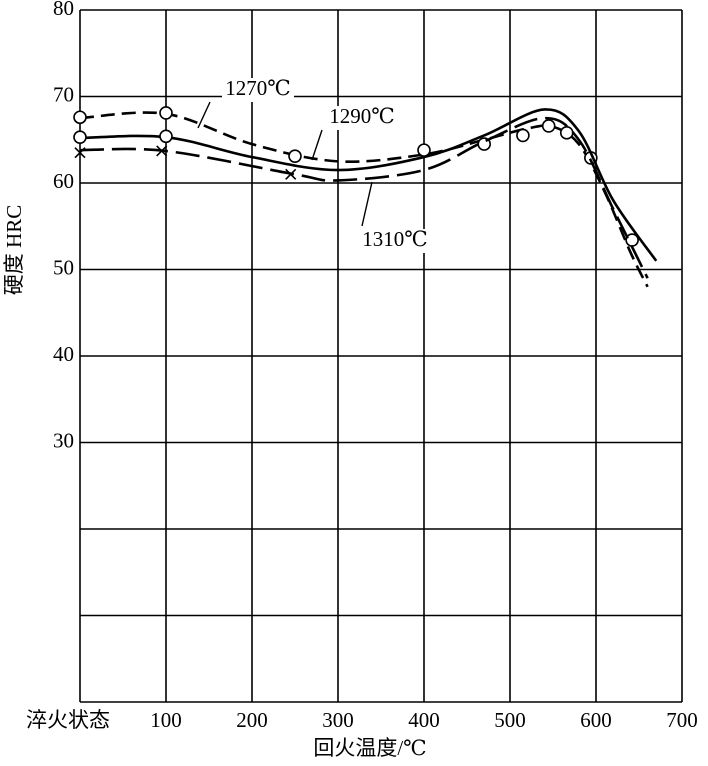 The width and height of the screenshot is (708, 766). I want to click on x-tick-label: 100, so click(166, 720).